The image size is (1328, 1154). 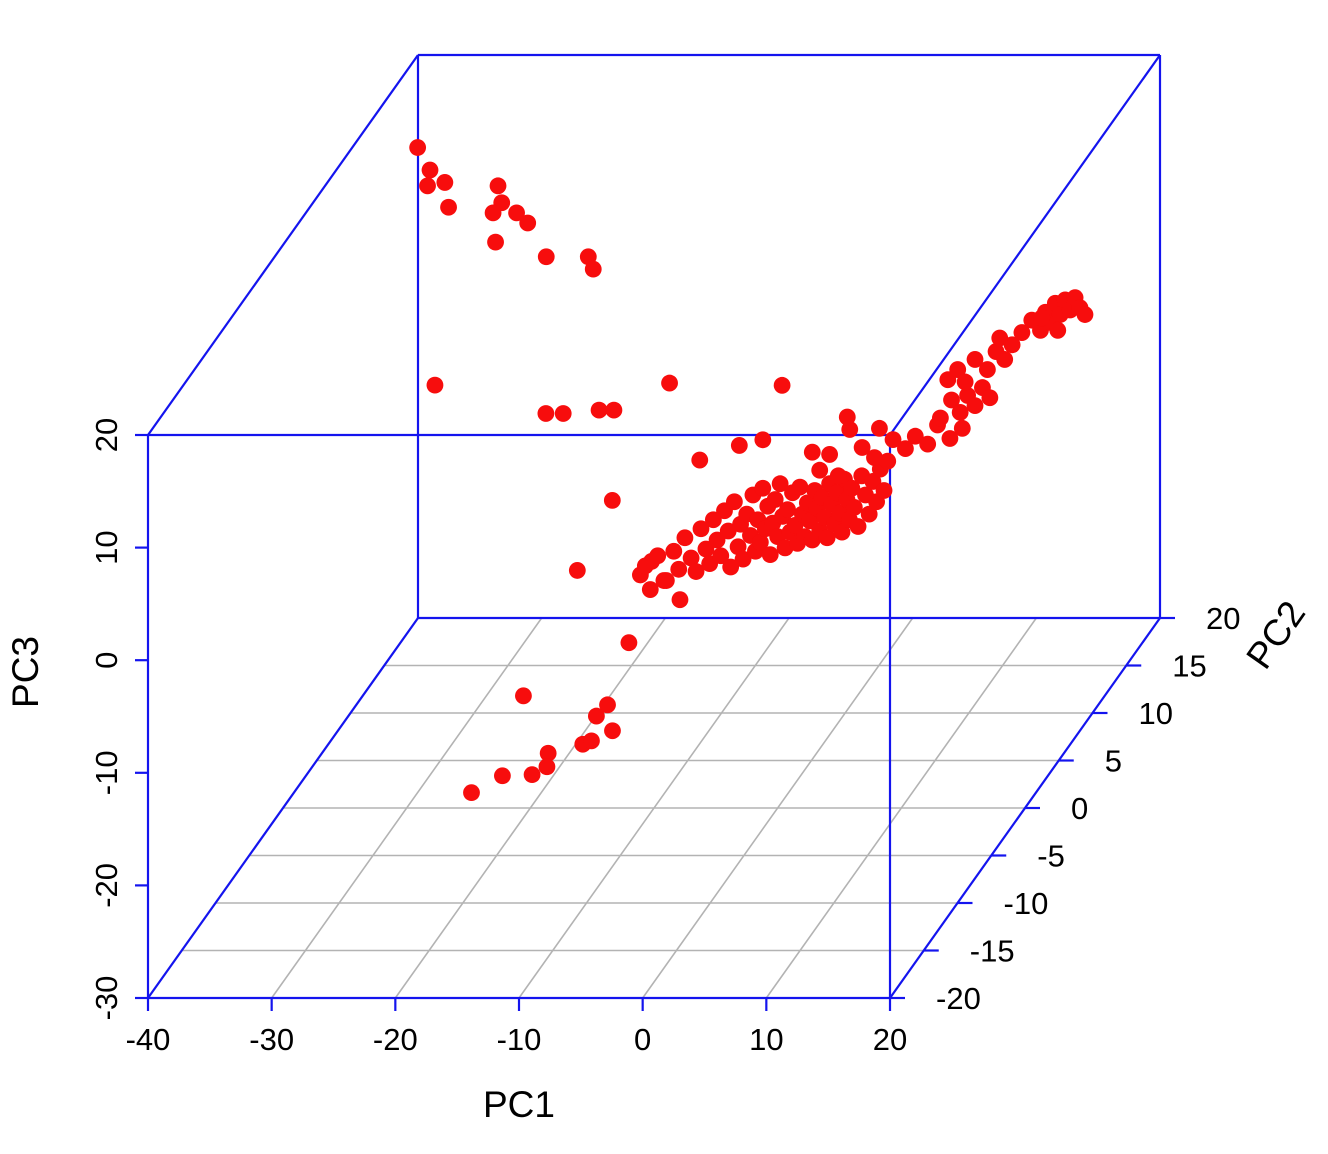 What do you see at coordinates (106, 660) in the screenshot?
I see `z-tick-label: 0` at bounding box center [106, 660].